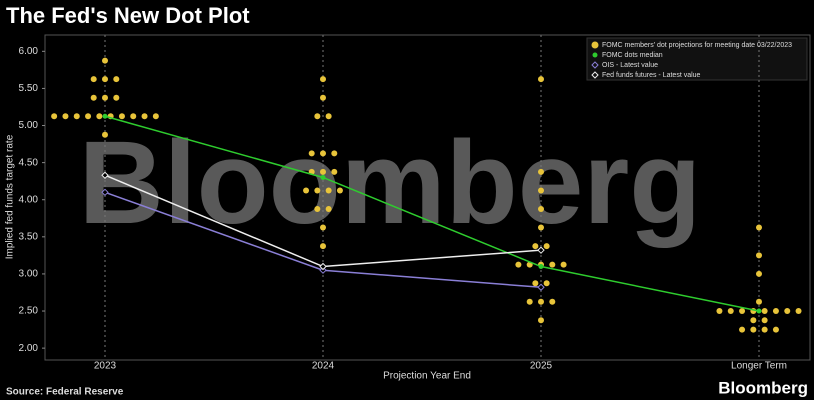  Describe the element at coordinates (65, 392) in the screenshot. I see `source: Source: Federal Reserve` at that location.